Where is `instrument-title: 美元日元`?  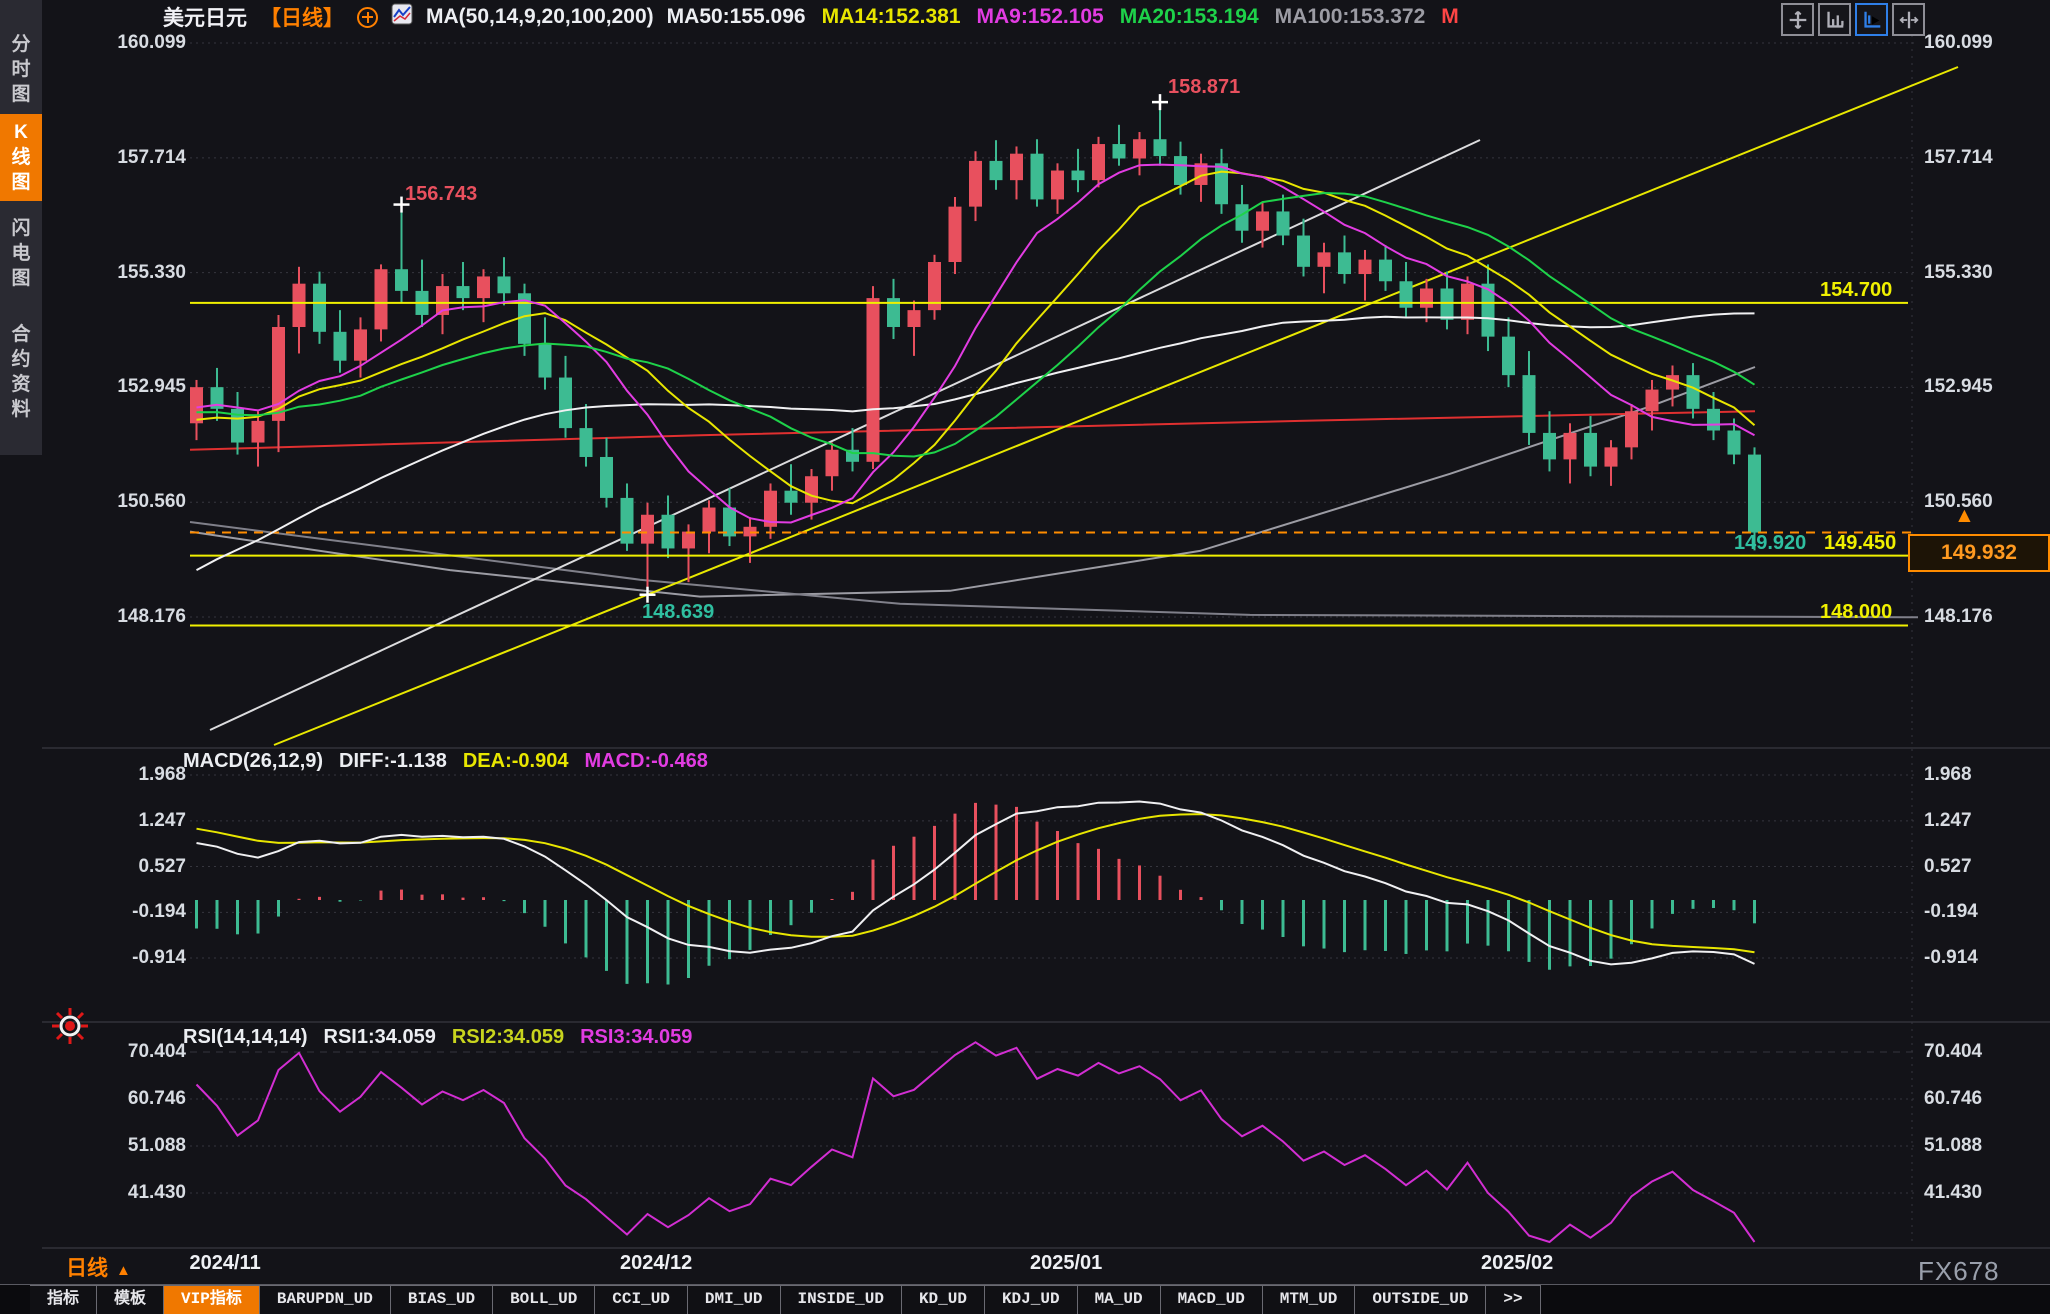 instrument-title: 美元日元 is located at coordinates (205, 18).